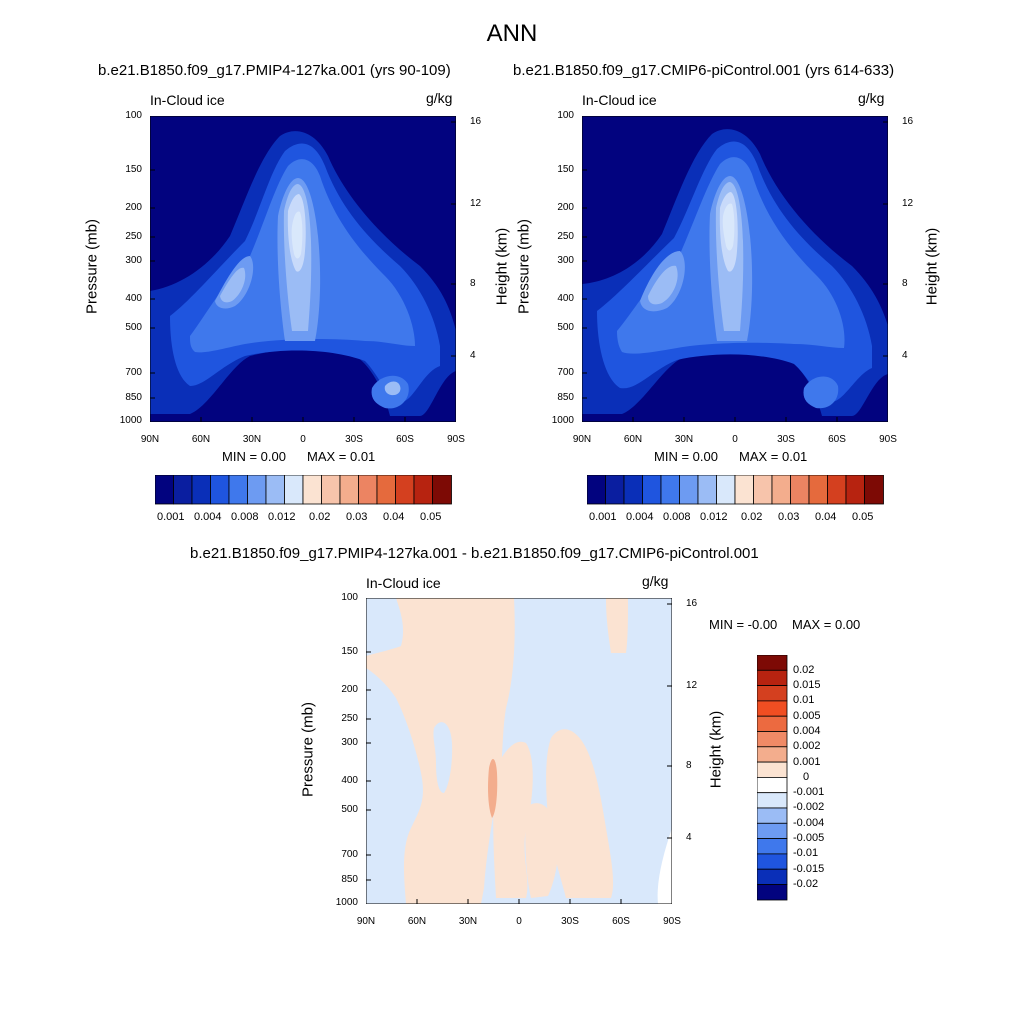 The width and height of the screenshot is (1024, 1024). What do you see at coordinates (394, 517) in the screenshot?
I see `panel1-cbar-label: 0.04` at bounding box center [394, 517].